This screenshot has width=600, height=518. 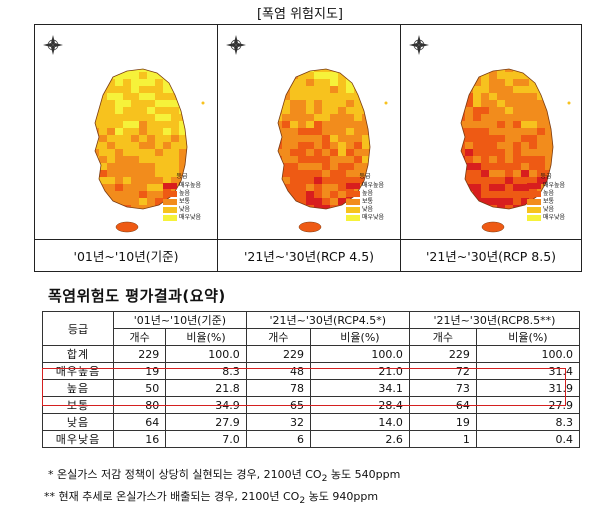 I want to click on table-row: 높음 50 21.8 78 34.1 73 31.9, so click(x=311, y=388).